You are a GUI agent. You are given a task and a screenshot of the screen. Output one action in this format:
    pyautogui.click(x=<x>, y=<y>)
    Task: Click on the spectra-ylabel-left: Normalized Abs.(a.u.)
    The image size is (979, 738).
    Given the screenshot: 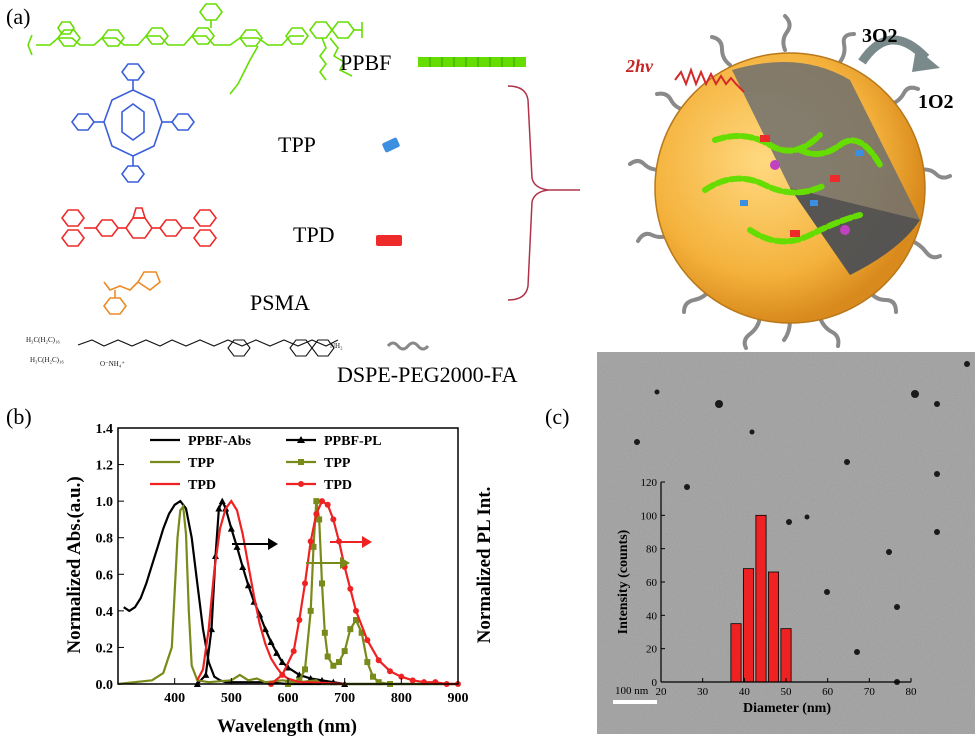 What is the action you would take?
    pyautogui.click(x=74, y=564)
    